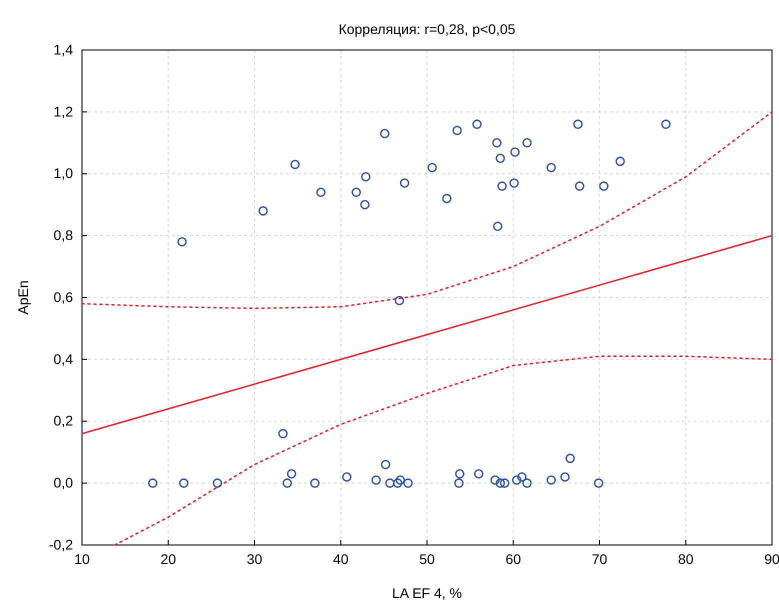 This screenshot has height=604, width=779. Describe the element at coordinates (771, 558) in the screenshot. I see `x-tick-label: 90` at that location.